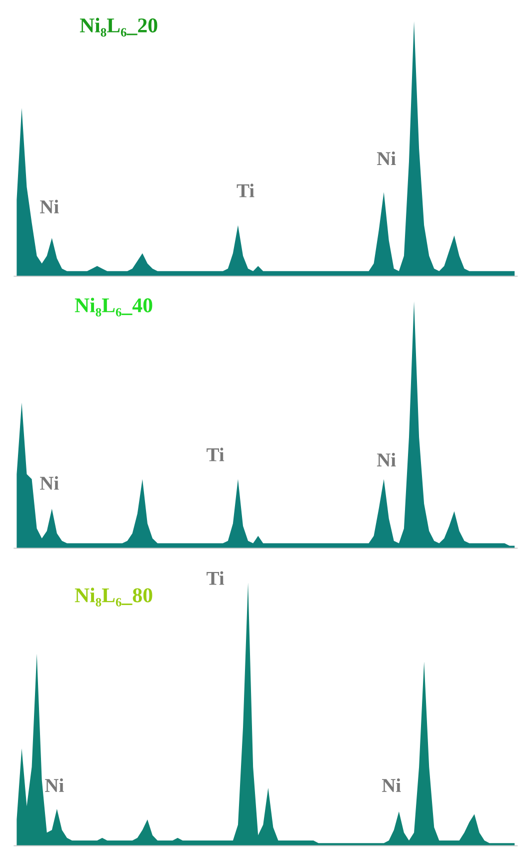  Describe the element at coordinates (113, 307) in the screenshot. I see `chart-title: Ni₈L₆_40` at that location.